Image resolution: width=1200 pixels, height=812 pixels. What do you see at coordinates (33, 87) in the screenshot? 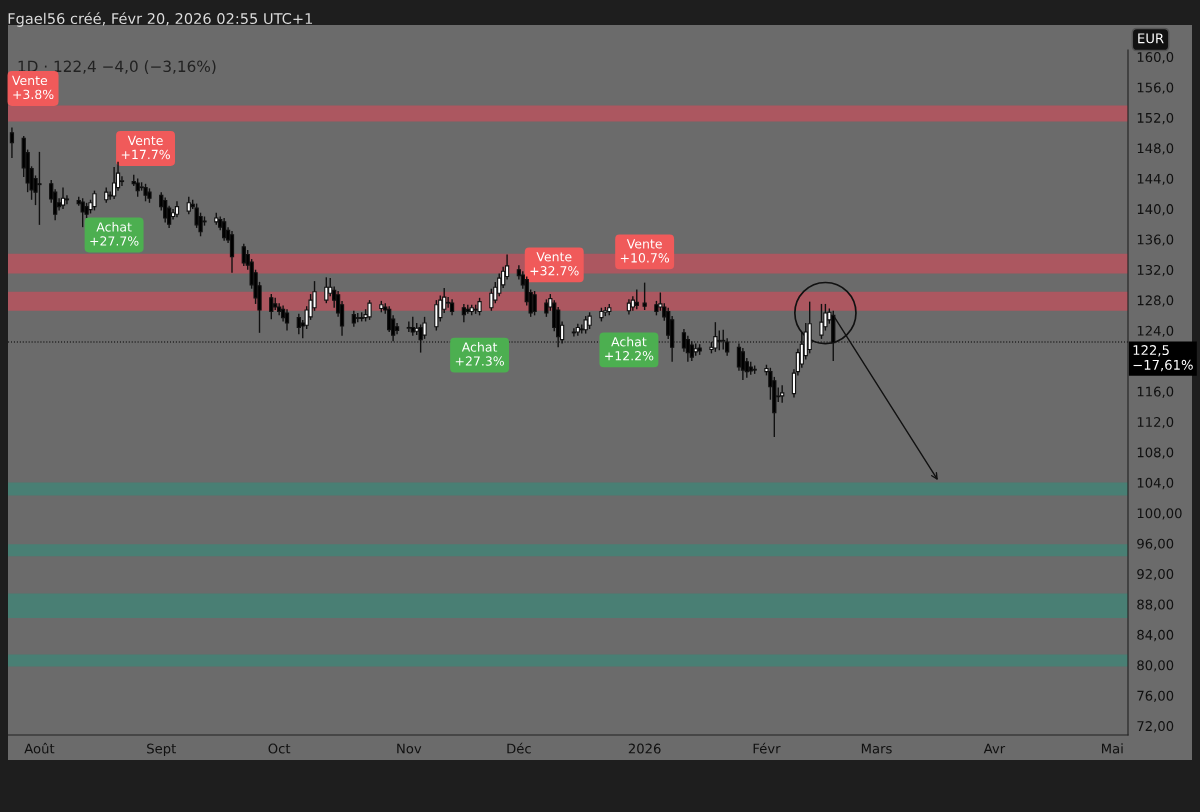
I see `annotation: Vente +3.8%` at bounding box center [33, 87].